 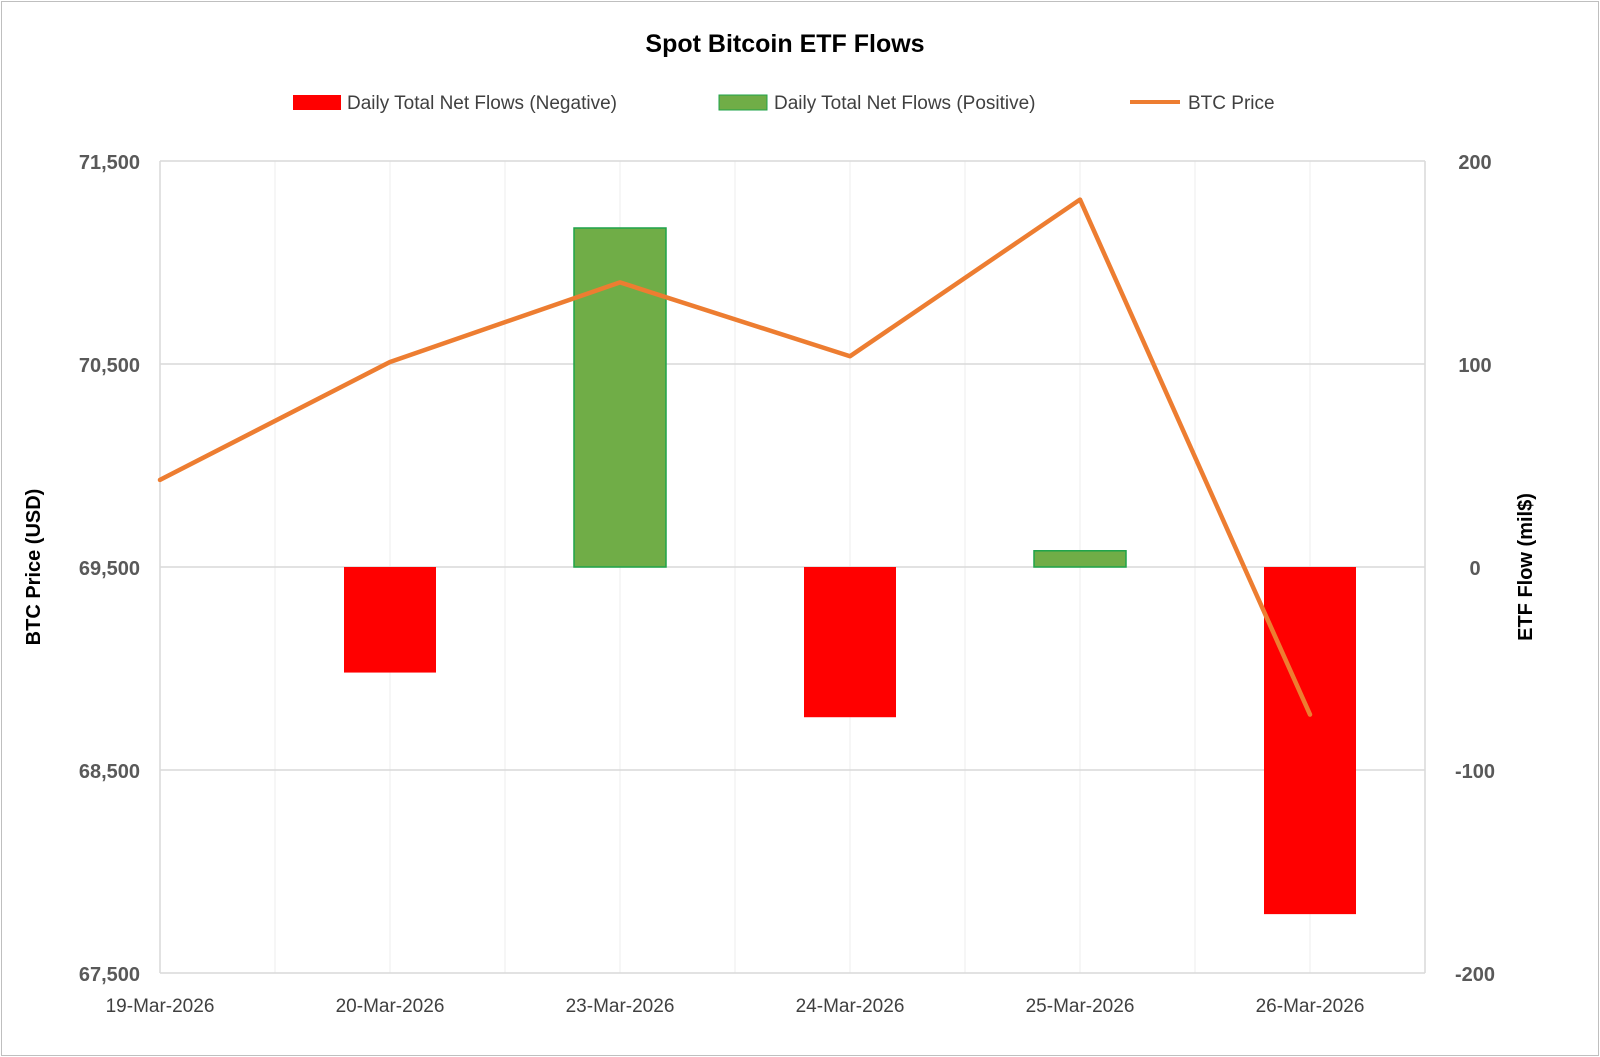 What do you see at coordinates (784, 44) in the screenshot?
I see `chart-title: Spot Bitcoin ETF Flows` at bounding box center [784, 44].